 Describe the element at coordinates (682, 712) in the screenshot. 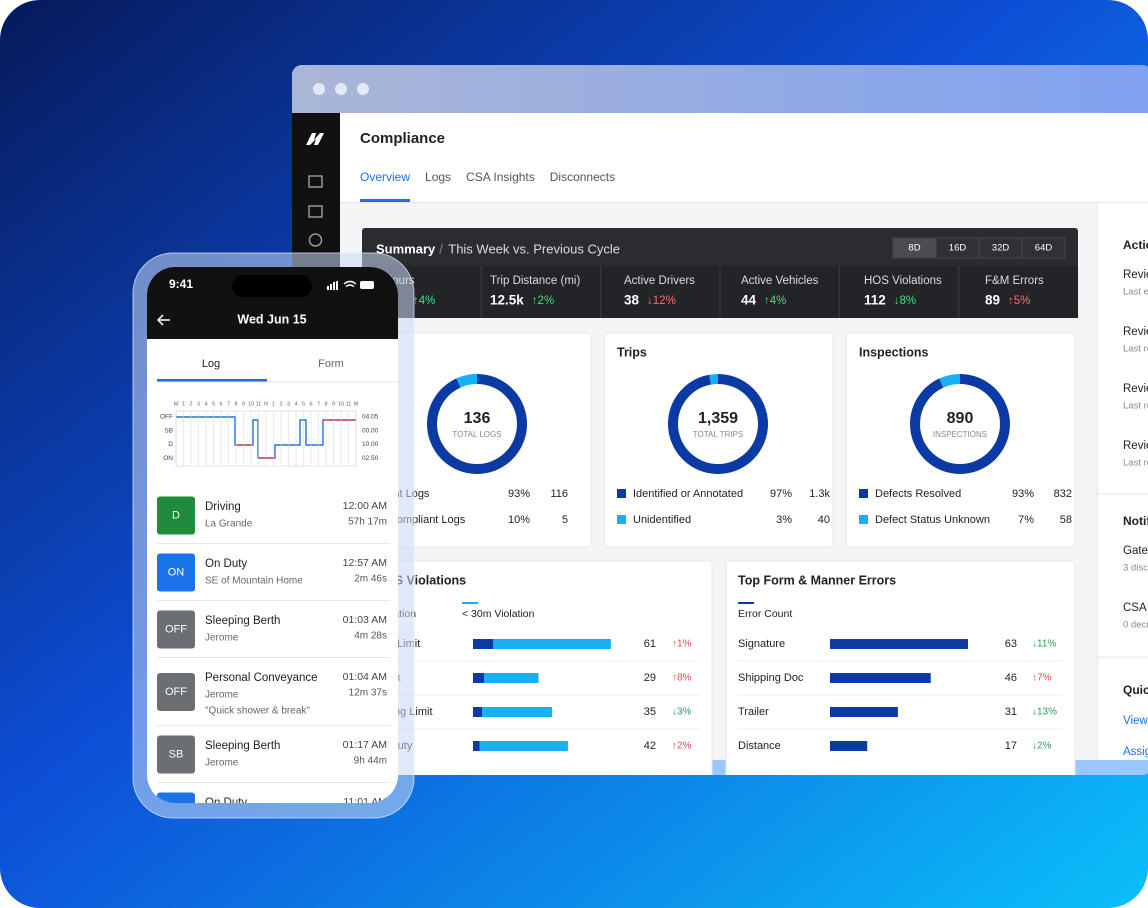

I see `row-change: ↓3%` at that location.